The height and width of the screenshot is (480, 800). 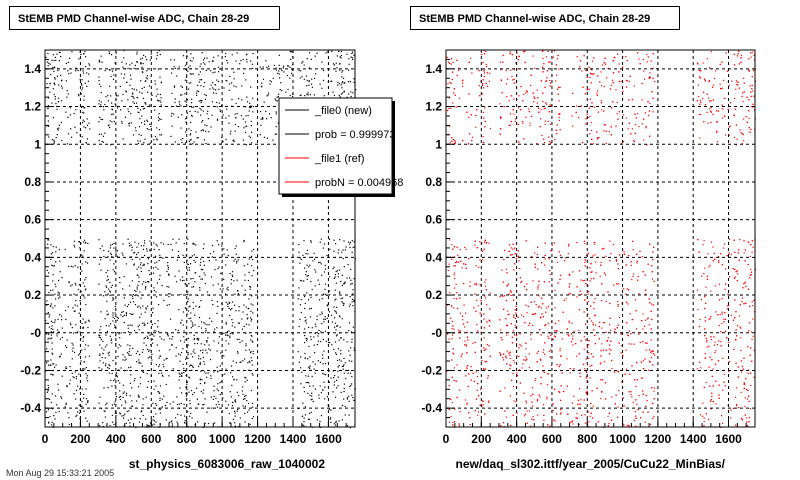 I want to click on legend-box, so click(x=335, y=146).